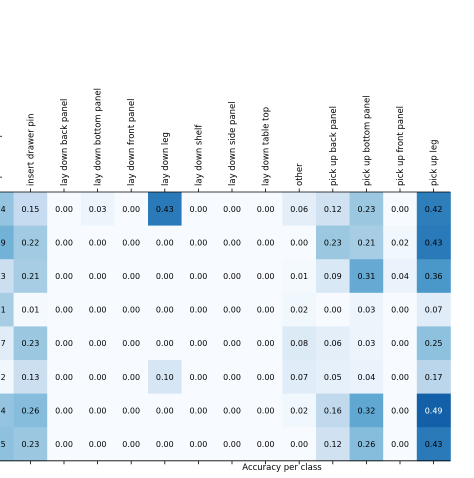 This screenshot has width=474, height=478. Describe the element at coordinates (7, 410) in the screenshot. I see `heatmap-cell-r6-c0` at that location.